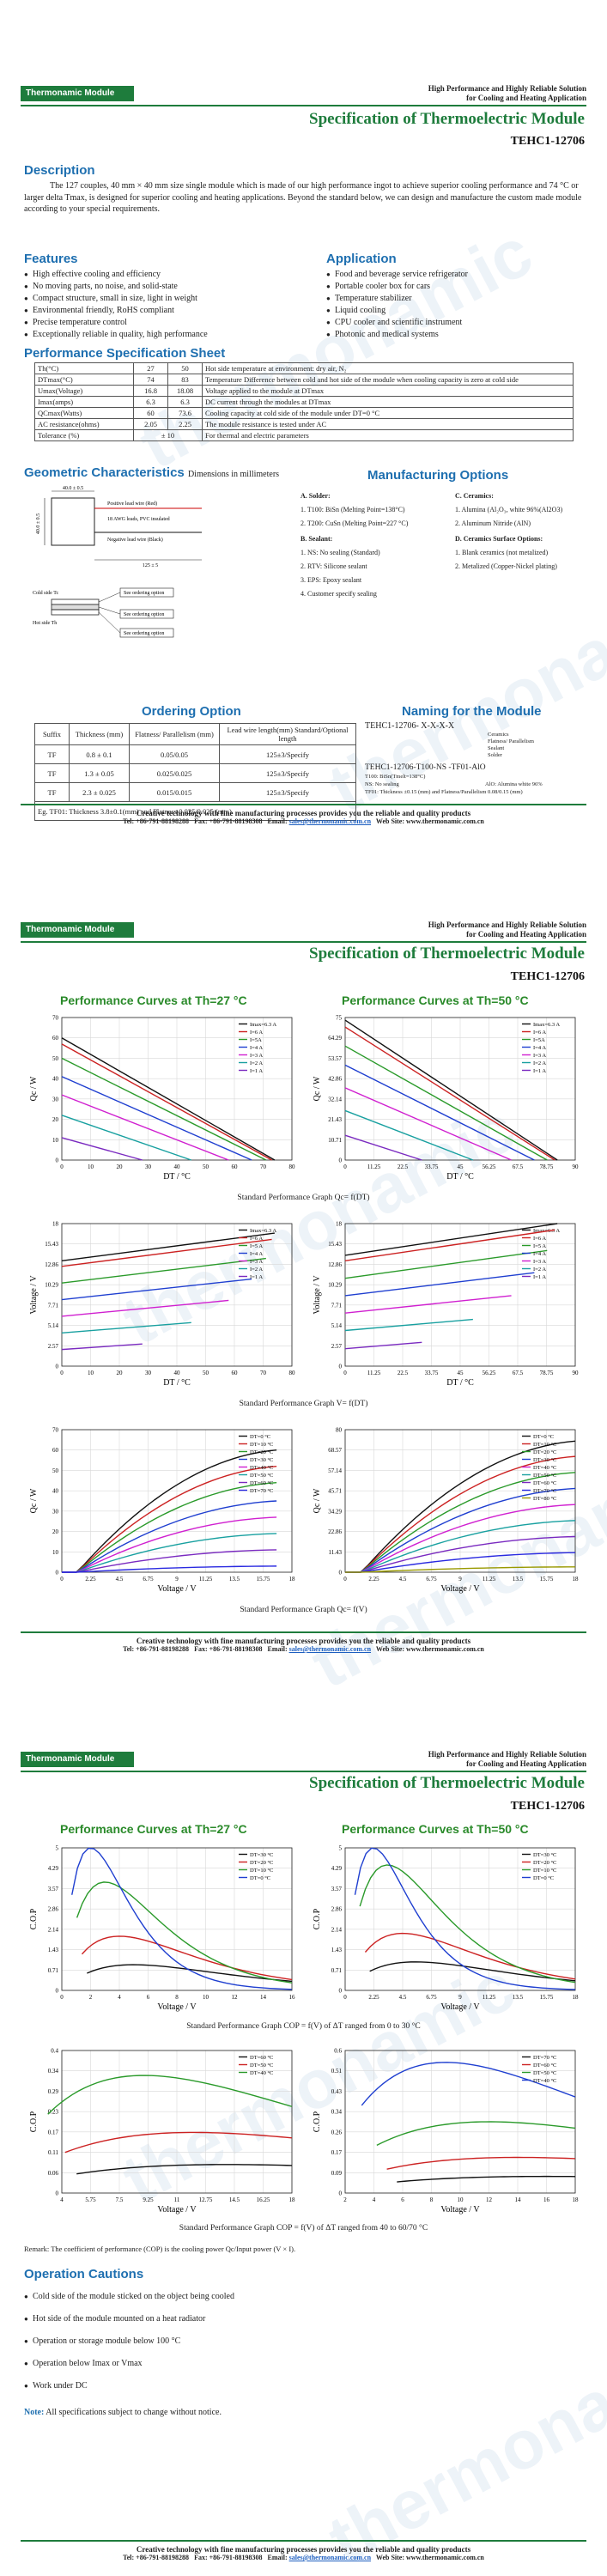 This screenshot has width=607, height=2576. I want to click on x-axis-label: DT / °C, so click(460, 1177).